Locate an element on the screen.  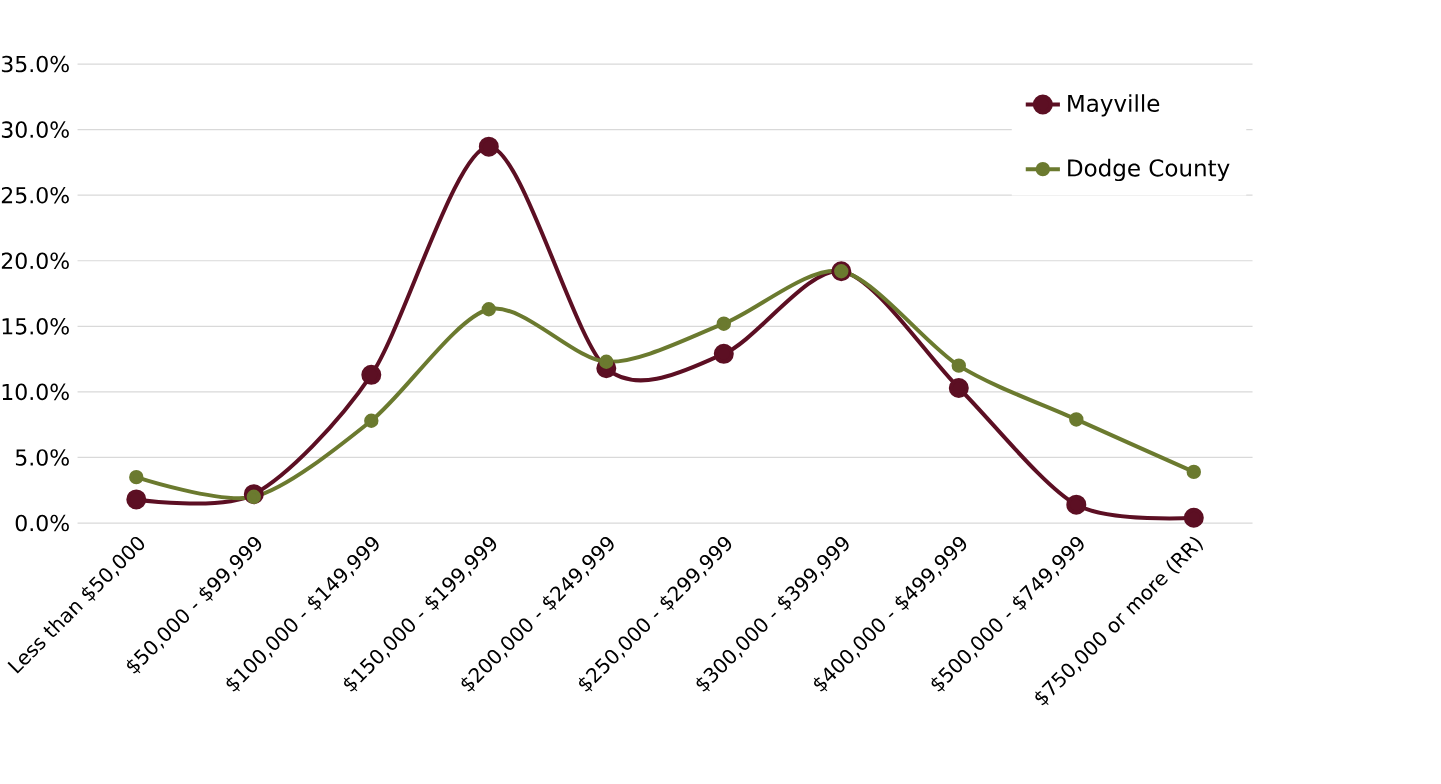
legend-label: Dodge County is located at coordinates (1149, 170).